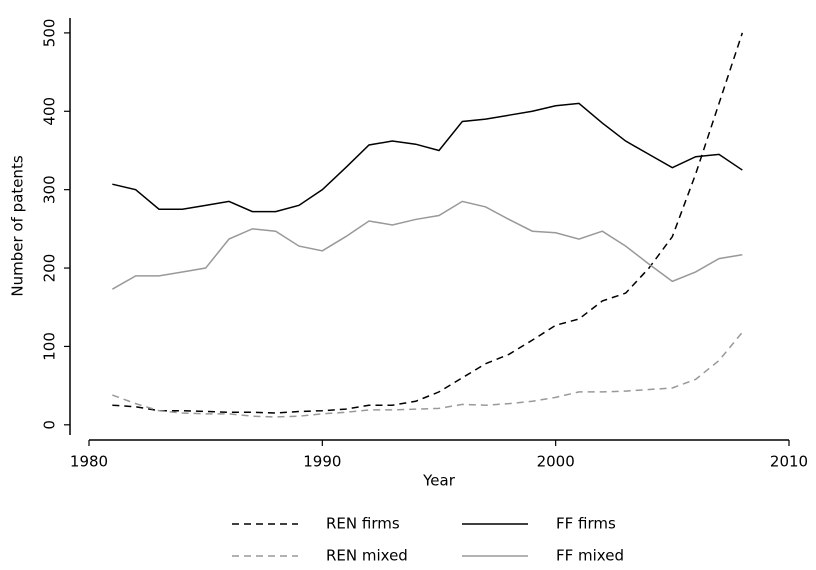 The height and width of the screenshot is (570, 816). I want to click on x-tick-label: 2000, so click(556, 462).